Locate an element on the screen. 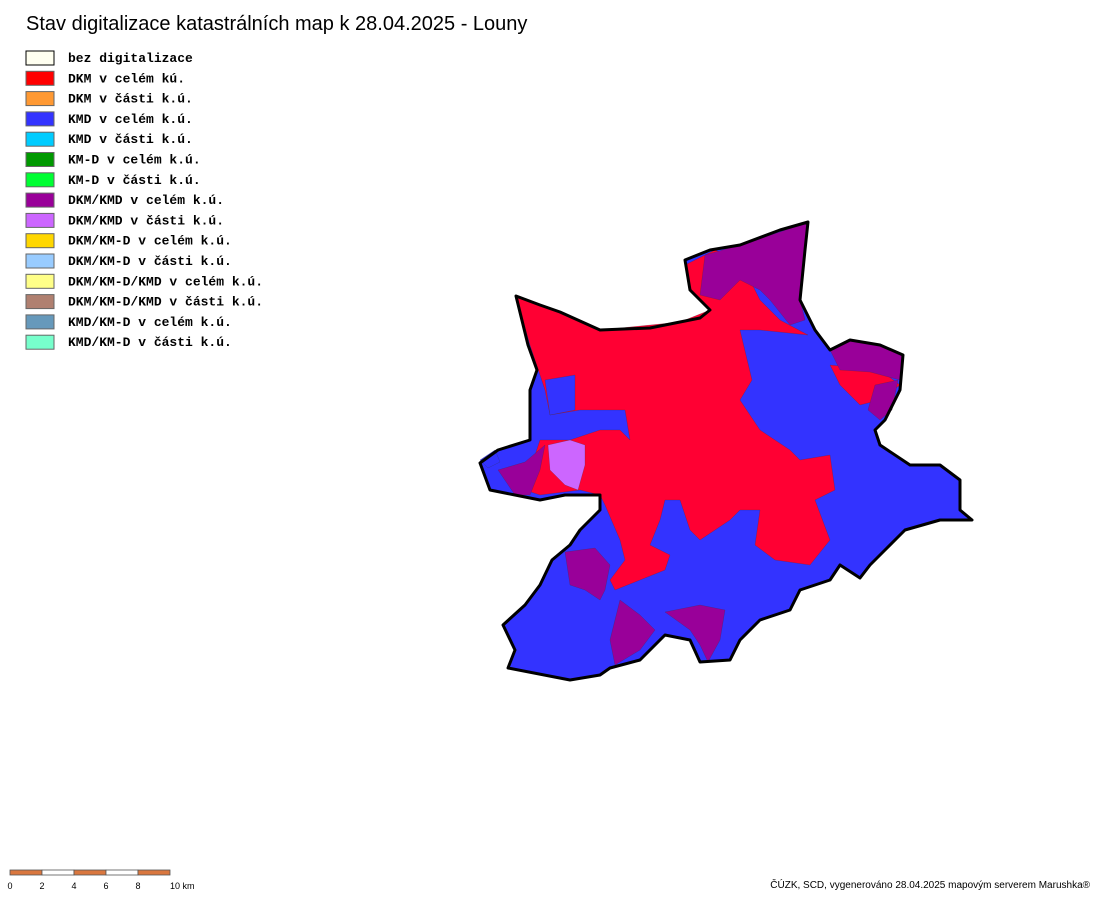 This screenshot has height=900, width=1100. legend-label: DKM/KM-D/KMD v části k.ú. is located at coordinates (165, 302).